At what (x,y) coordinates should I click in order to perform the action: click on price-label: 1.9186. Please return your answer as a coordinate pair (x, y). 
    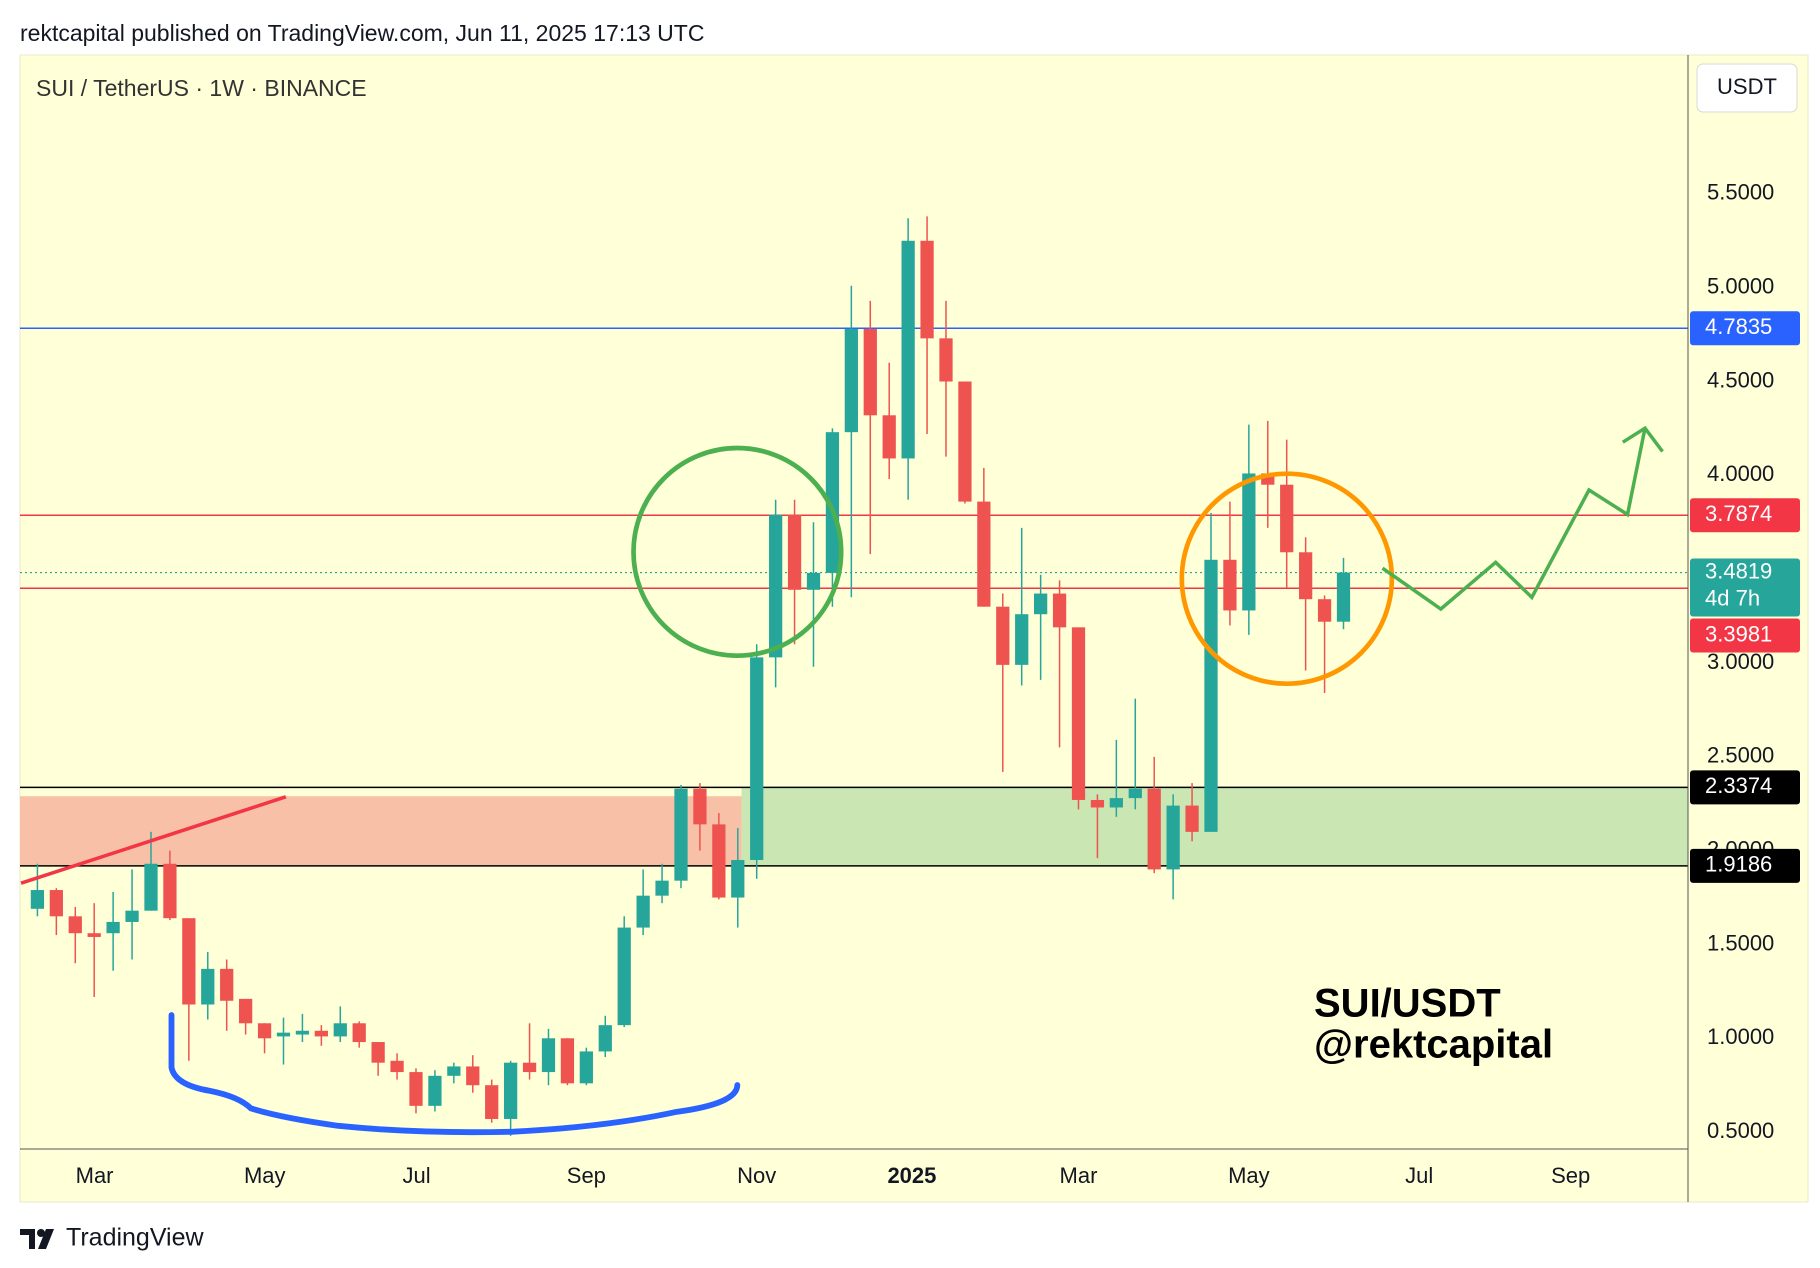
    Looking at the image, I should click on (1738, 864).